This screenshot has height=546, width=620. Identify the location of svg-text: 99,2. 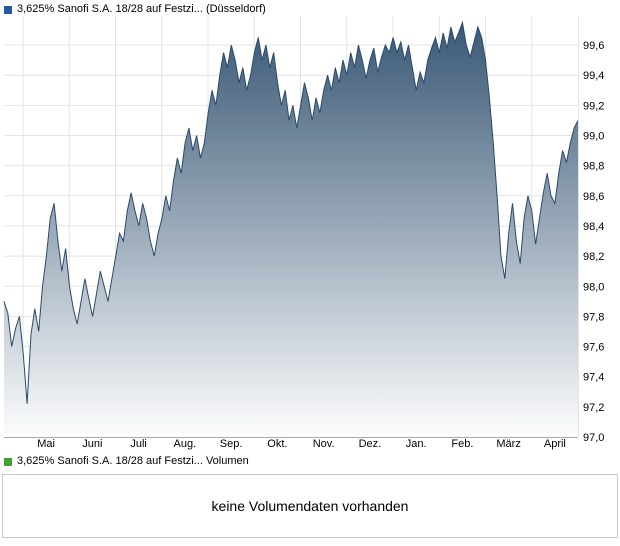
(593, 106).